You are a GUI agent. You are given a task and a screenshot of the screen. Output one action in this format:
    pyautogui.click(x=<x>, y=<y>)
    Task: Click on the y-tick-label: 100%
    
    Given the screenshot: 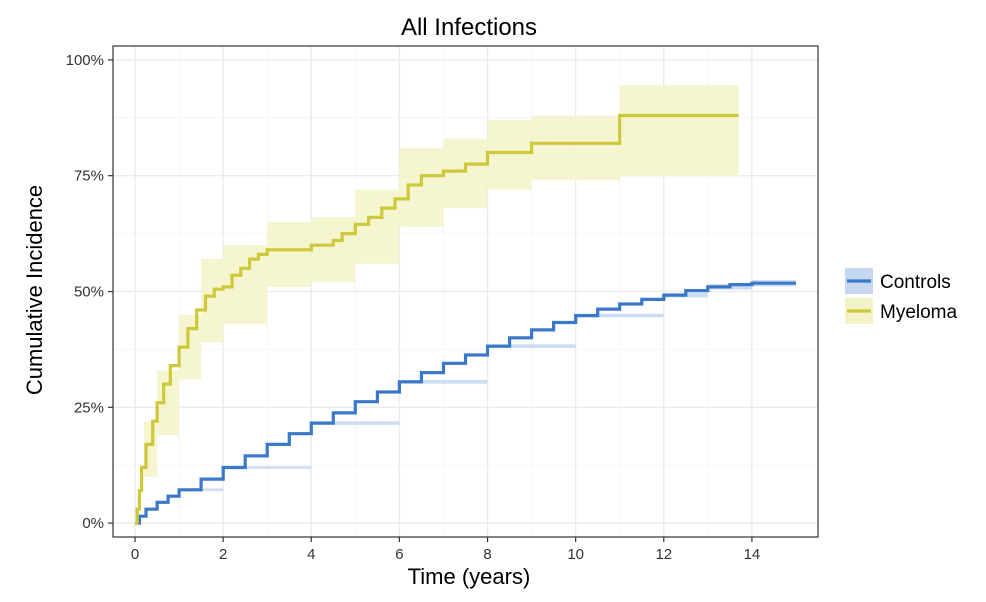 What is the action you would take?
    pyautogui.click(x=85, y=60)
    